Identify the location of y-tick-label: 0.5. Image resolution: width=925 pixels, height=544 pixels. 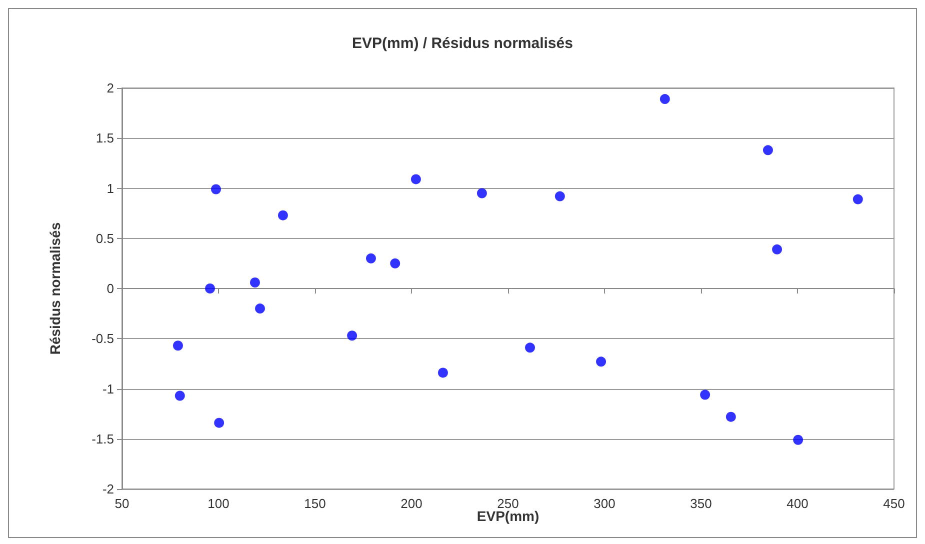
(105, 238).